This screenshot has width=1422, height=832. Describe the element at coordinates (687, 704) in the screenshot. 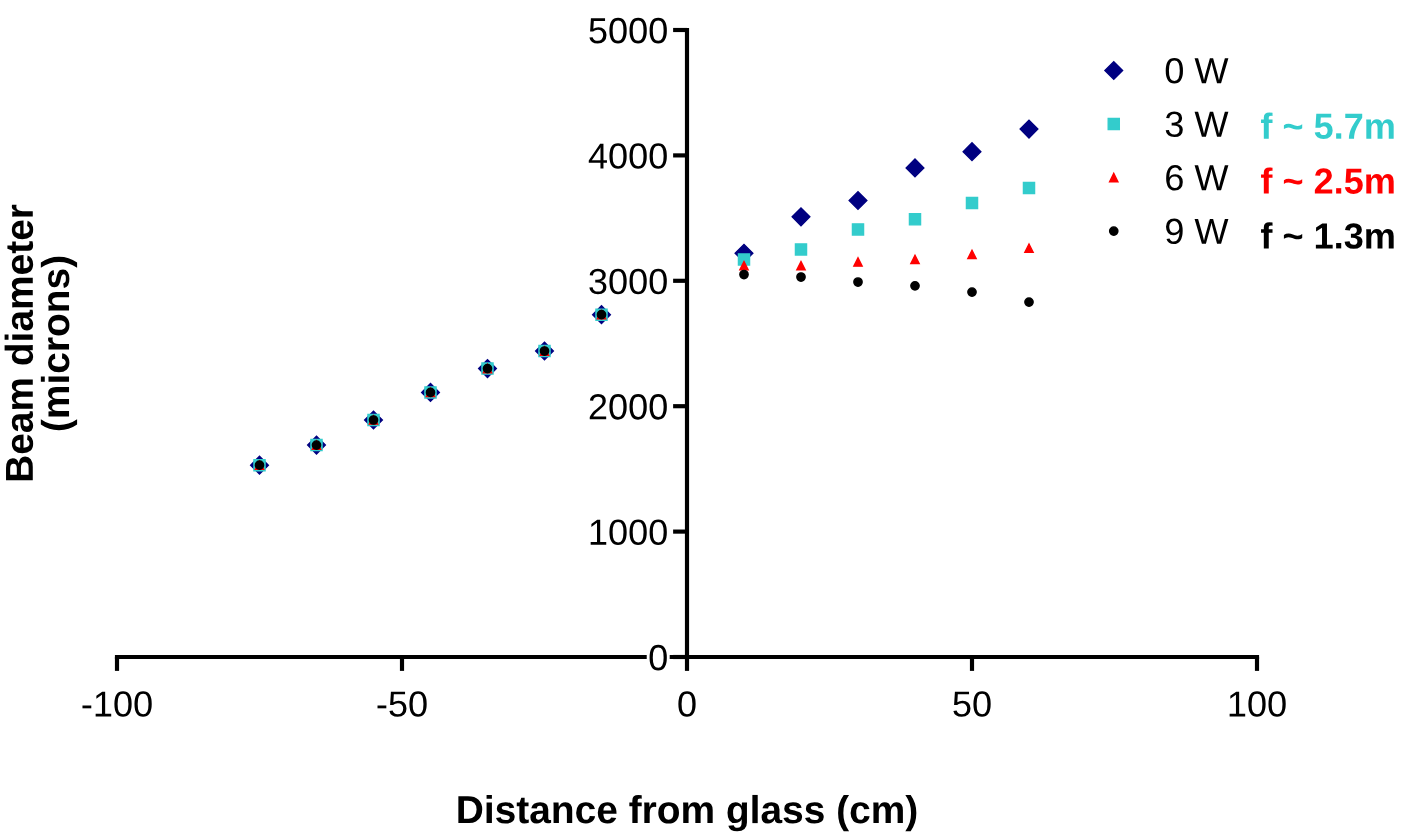

I see `x-tick-label: 0` at that location.